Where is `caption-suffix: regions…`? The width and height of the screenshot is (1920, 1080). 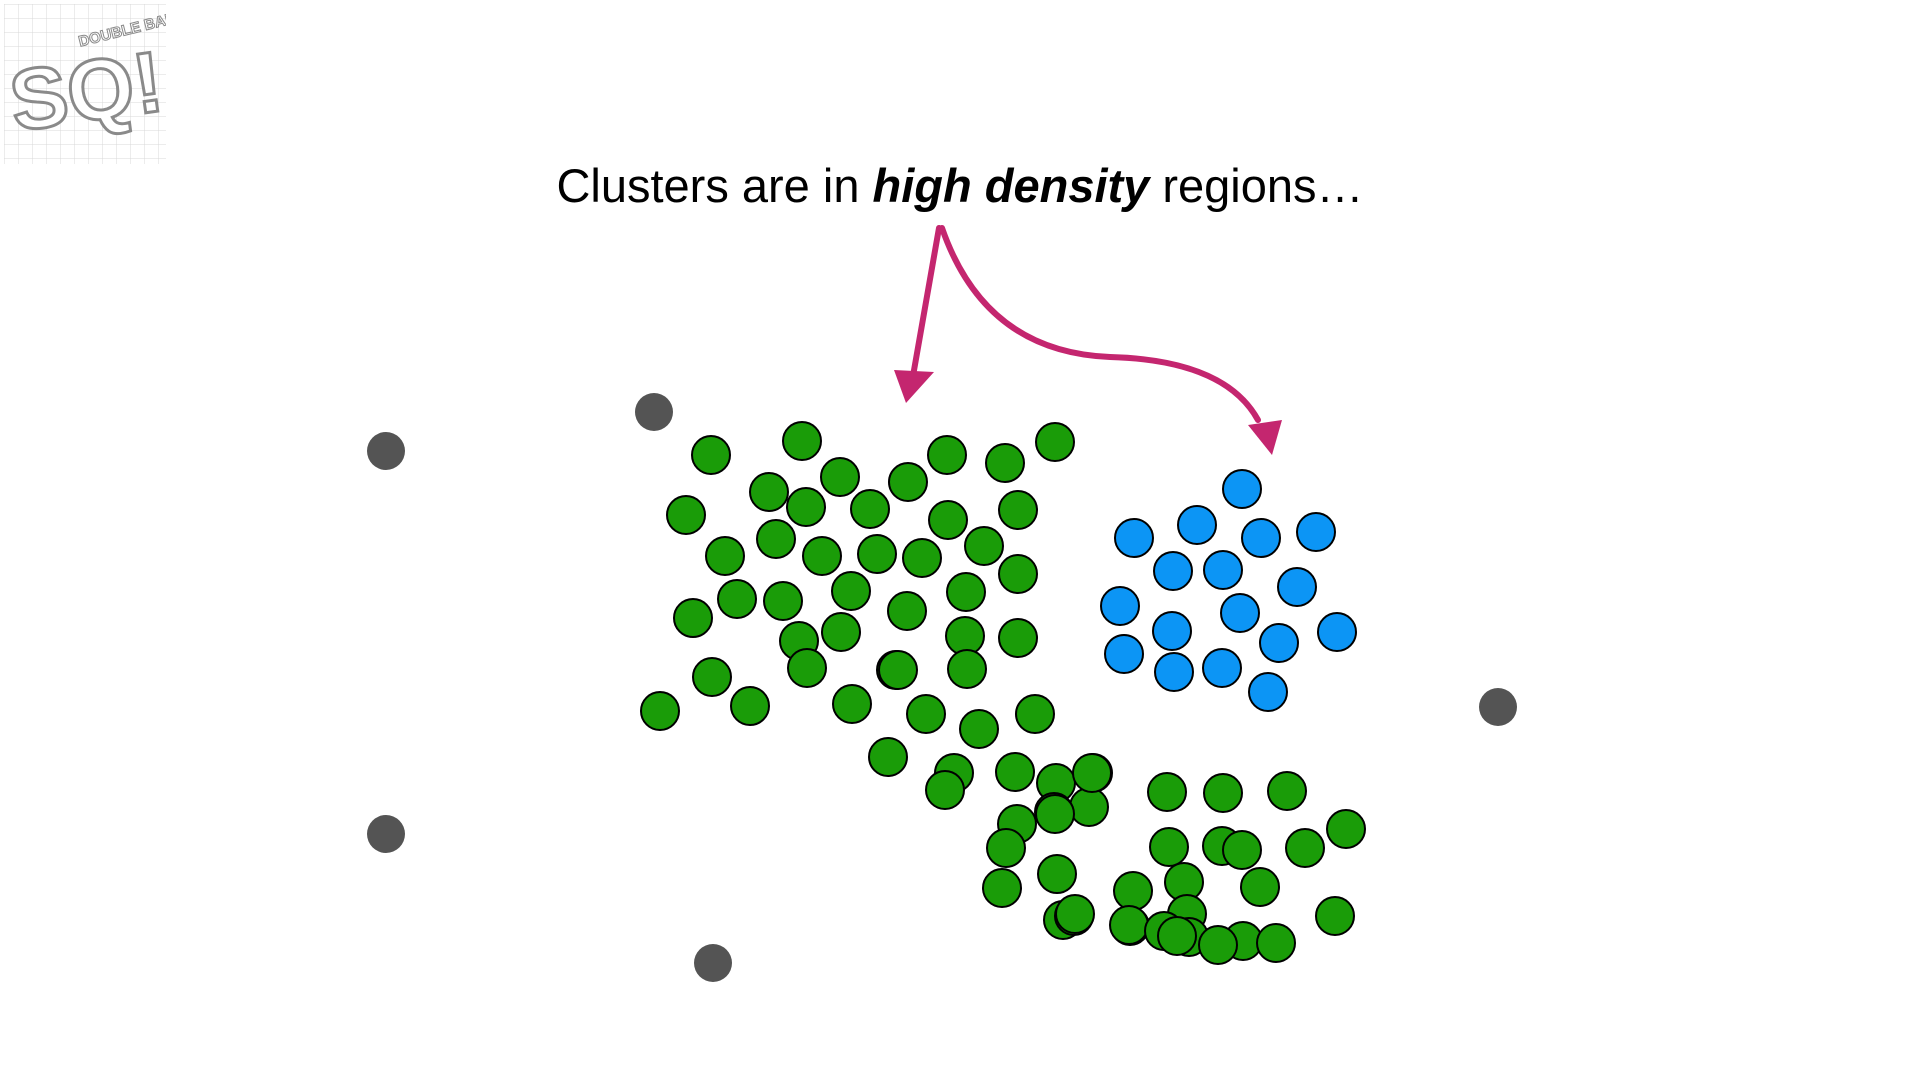 caption-suffix: regions… is located at coordinates (1263, 185).